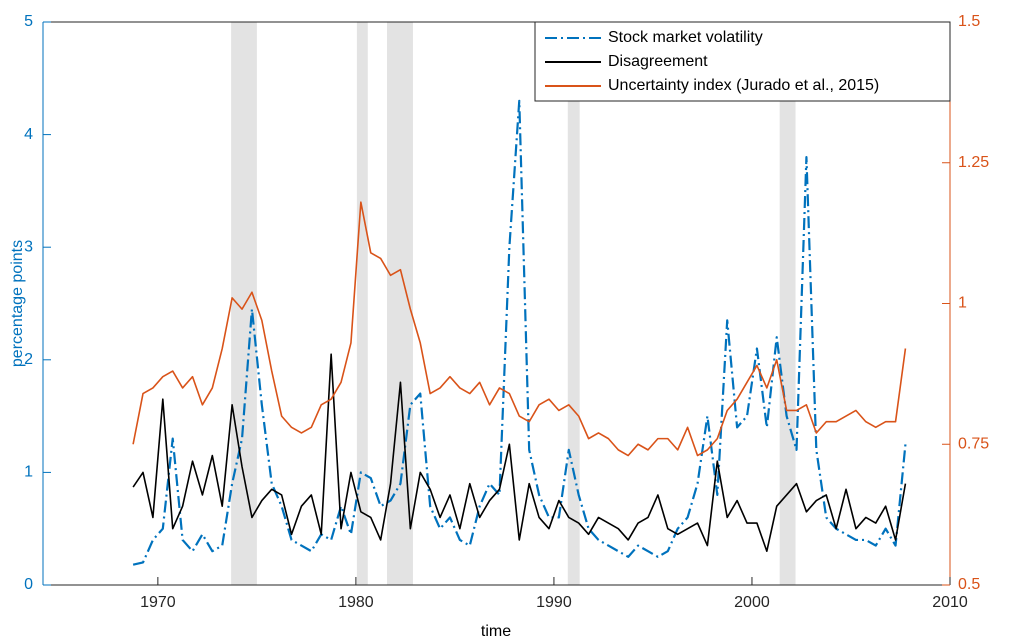 The height and width of the screenshot is (643, 1014). What do you see at coordinates (28, 584) in the screenshot?
I see `y-tick-label: 0` at bounding box center [28, 584].